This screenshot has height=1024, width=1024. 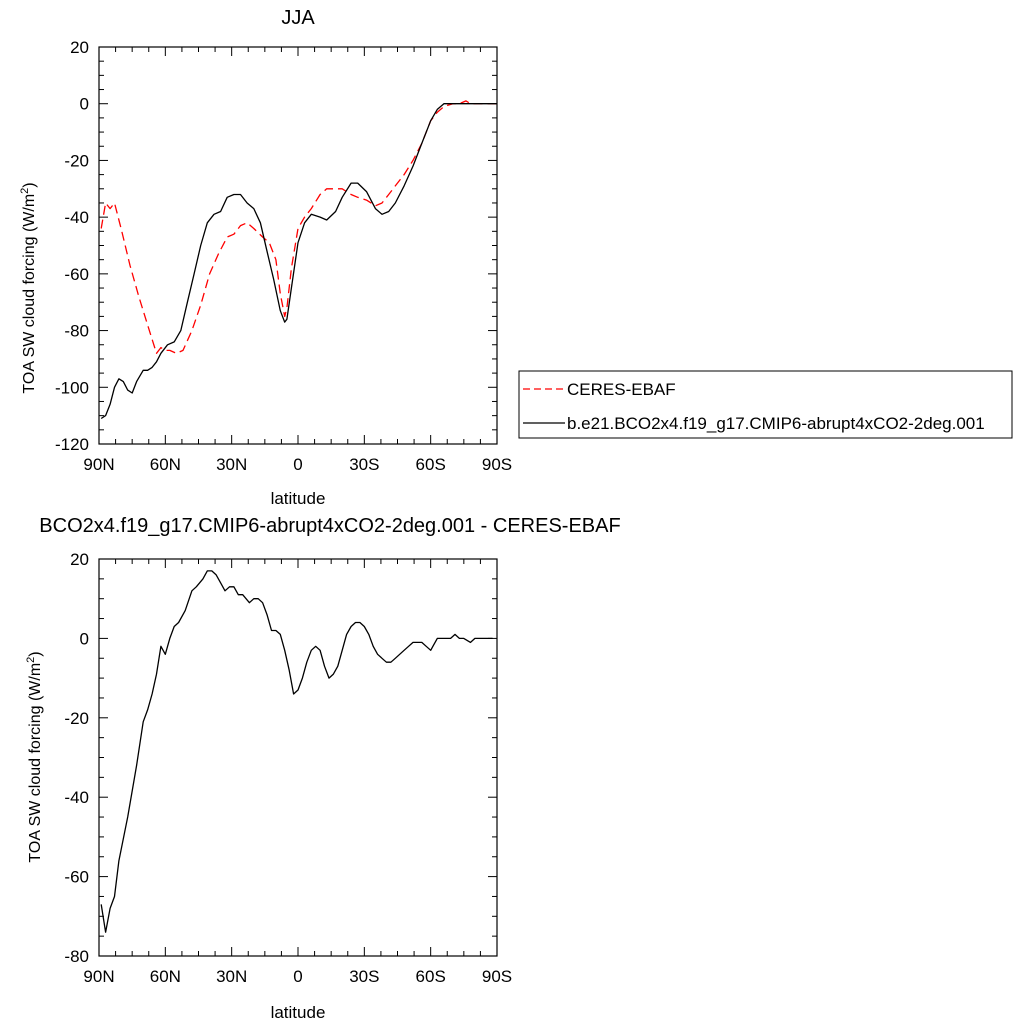 I want to click on series-layer, so click(x=298, y=260).